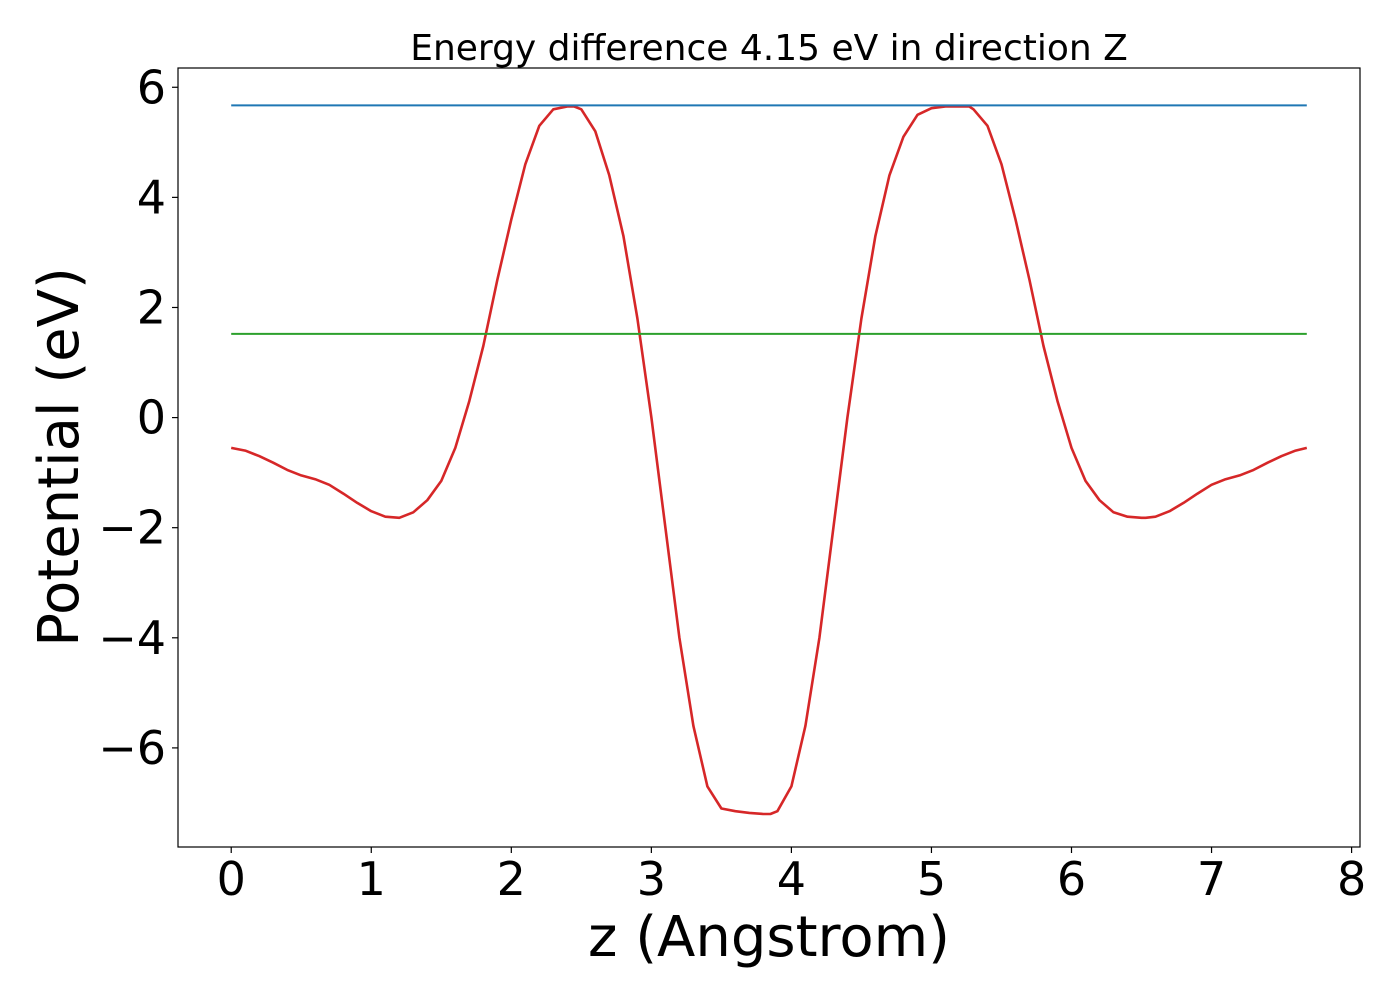 The image size is (1400, 1000). Describe the element at coordinates (511, 879) in the screenshot. I see `x-tick-label: 2` at that location.